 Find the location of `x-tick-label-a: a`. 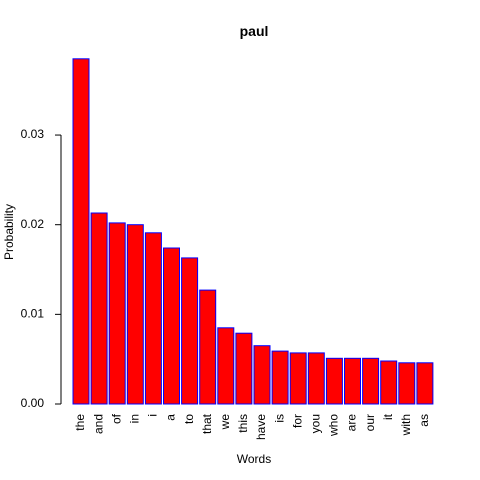

x-tick-label-a: a is located at coordinates (171, 417).